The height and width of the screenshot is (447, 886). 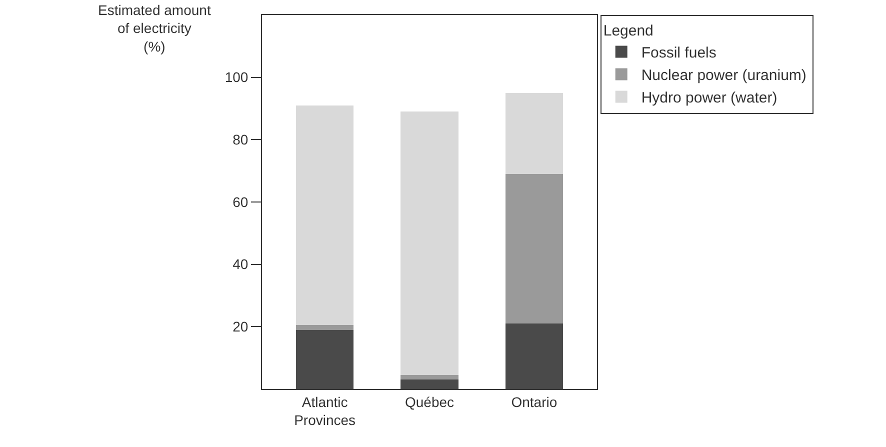 What do you see at coordinates (709, 98) in the screenshot?
I see `legend-label: Hydro power (water)` at bounding box center [709, 98].